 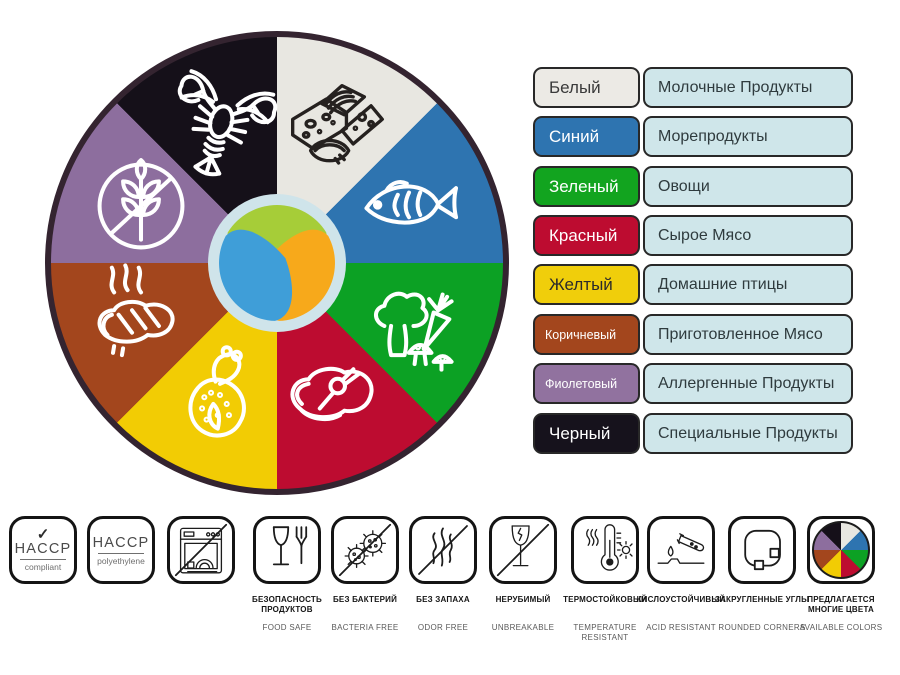 What do you see at coordinates (748, 433) in the screenshot?
I see `legend-label-special: Специальные Продукты` at bounding box center [748, 433].